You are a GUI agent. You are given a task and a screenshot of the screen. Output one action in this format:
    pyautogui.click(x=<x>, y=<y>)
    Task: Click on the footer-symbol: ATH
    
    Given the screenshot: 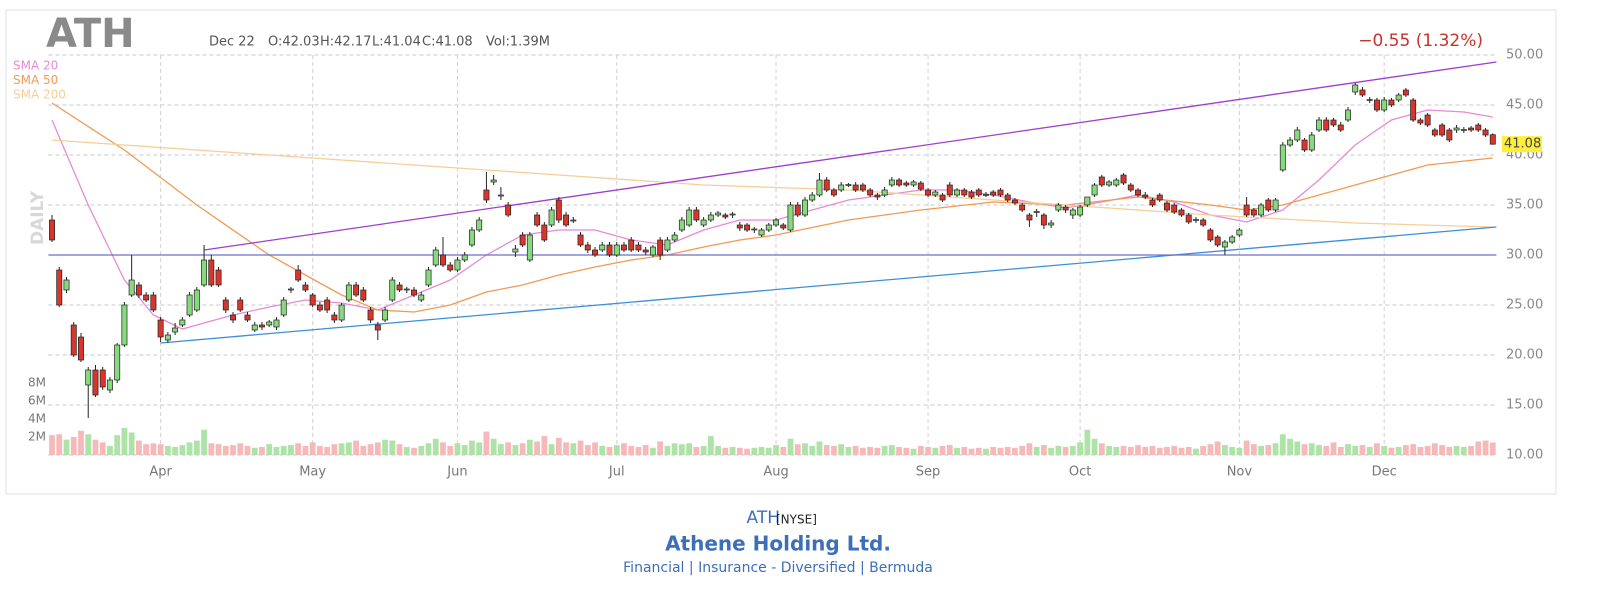 What is the action you would take?
    pyautogui.click(x=763, y=518)
    